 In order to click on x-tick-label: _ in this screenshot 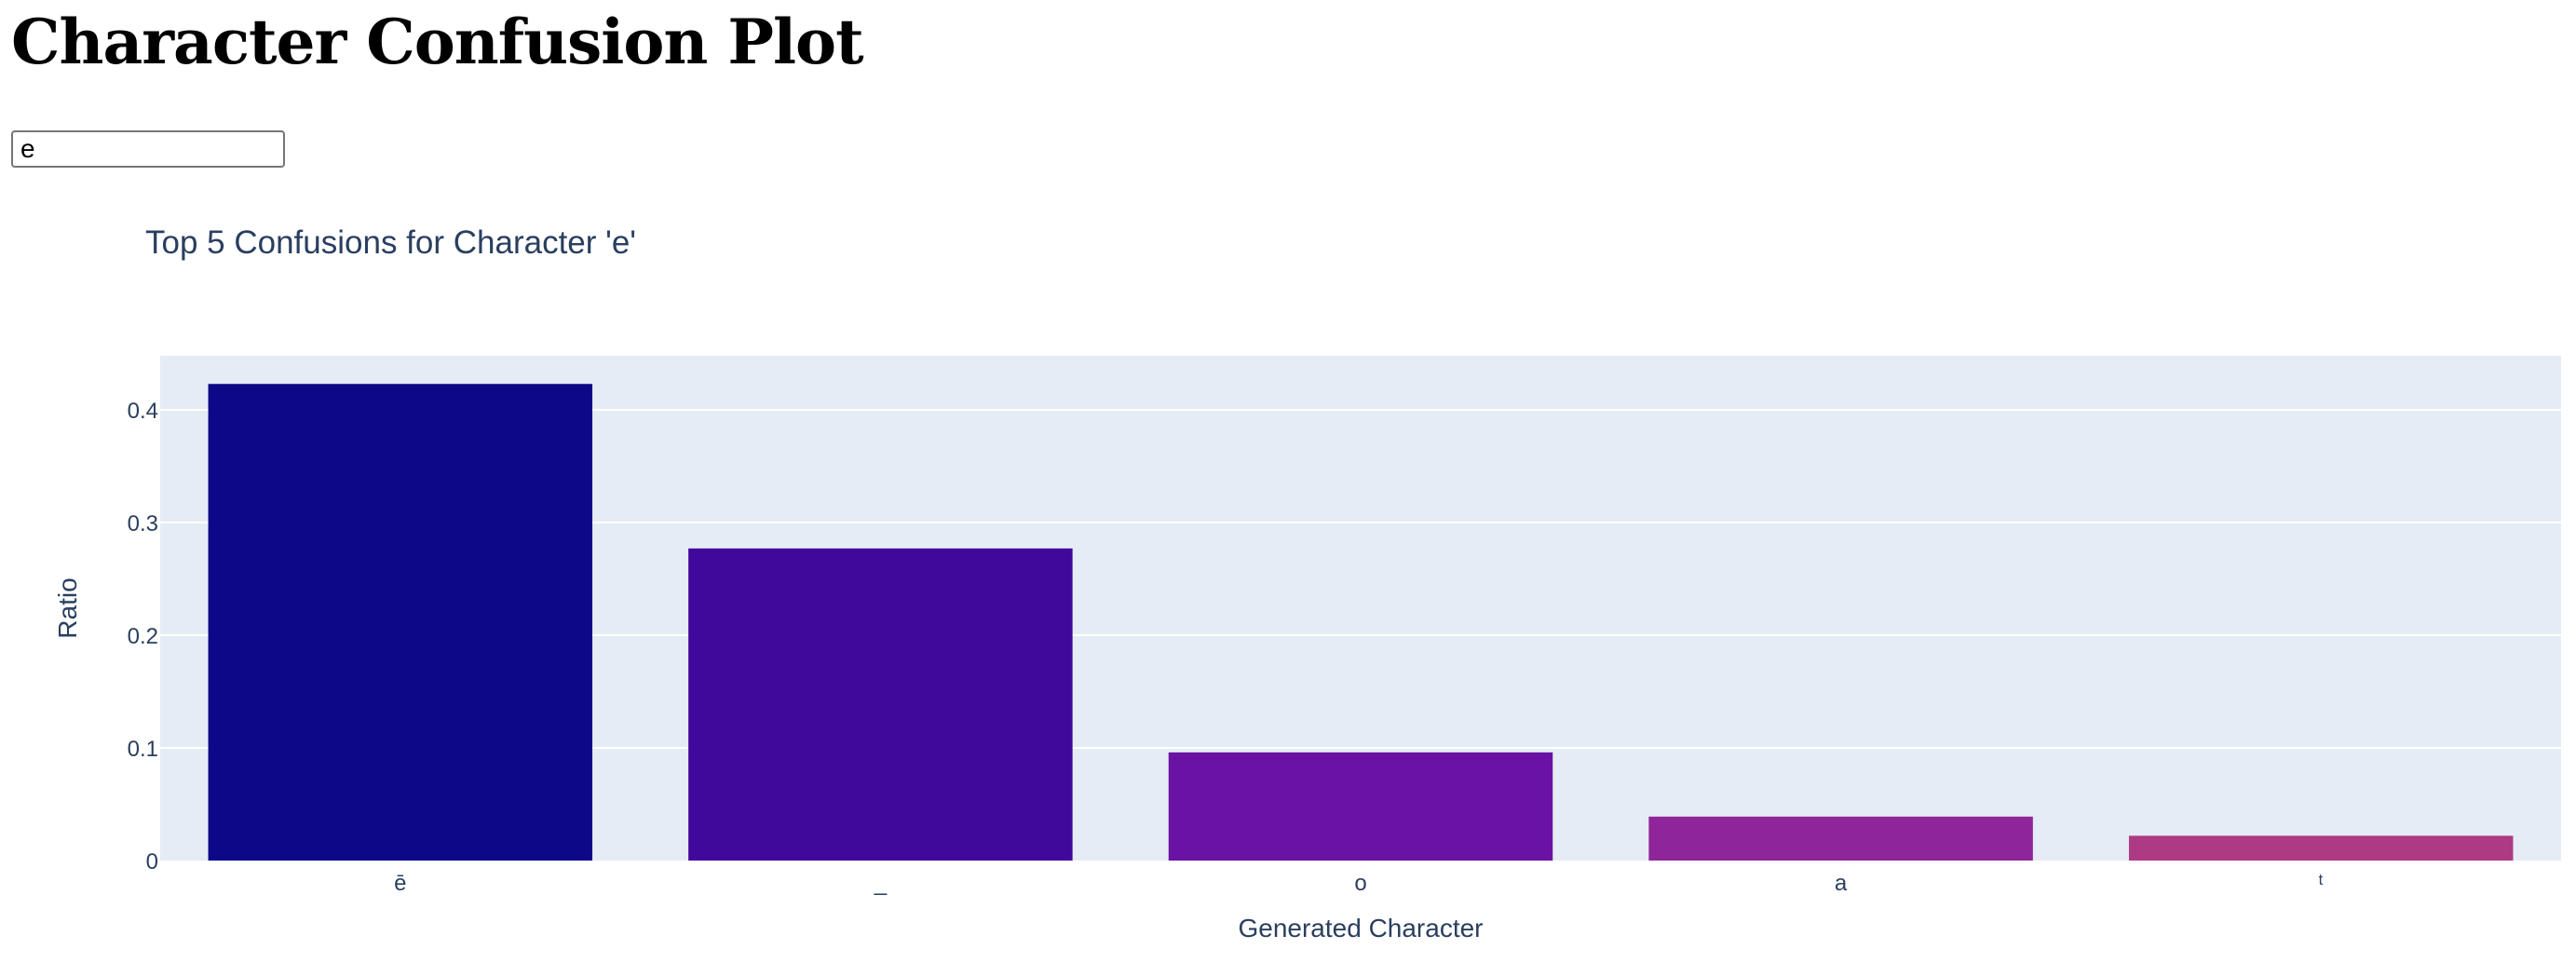, I will do `click(881, 883)`.